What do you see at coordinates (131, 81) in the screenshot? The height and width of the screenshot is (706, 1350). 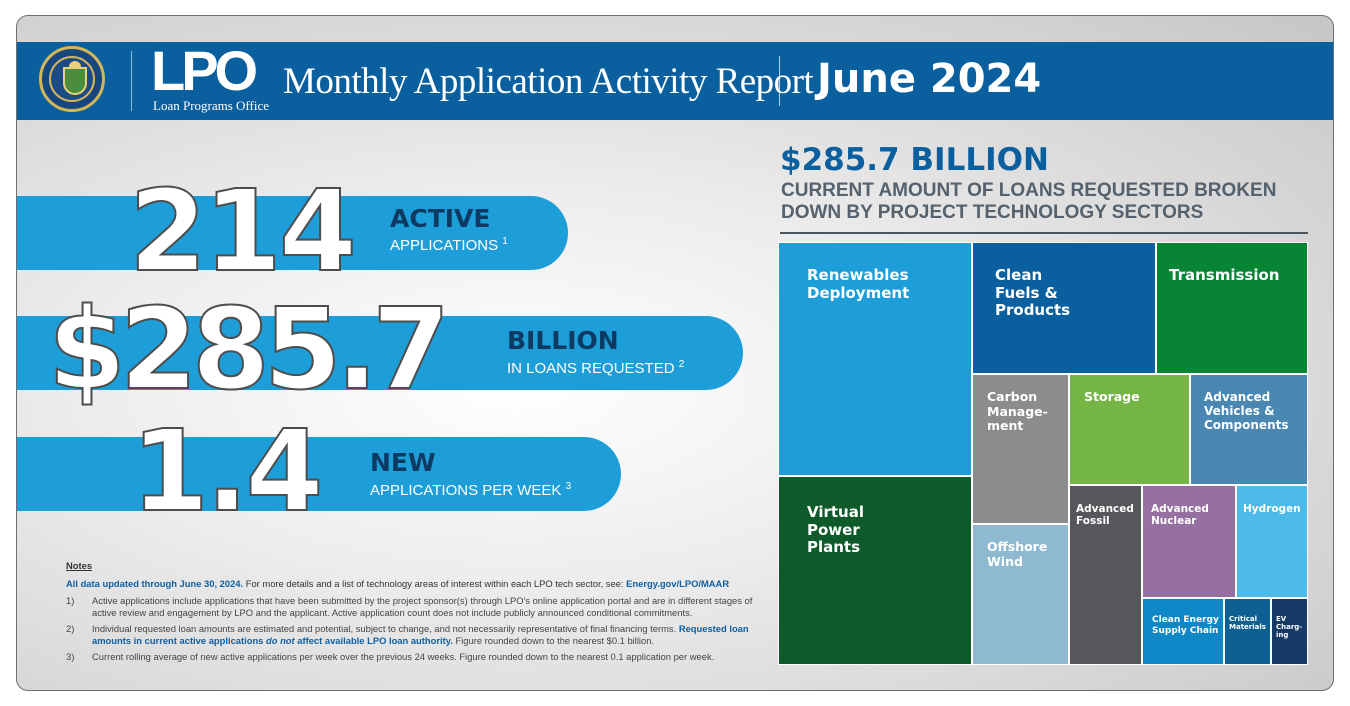 I see `header-divider` at bounding box center [131, 81].